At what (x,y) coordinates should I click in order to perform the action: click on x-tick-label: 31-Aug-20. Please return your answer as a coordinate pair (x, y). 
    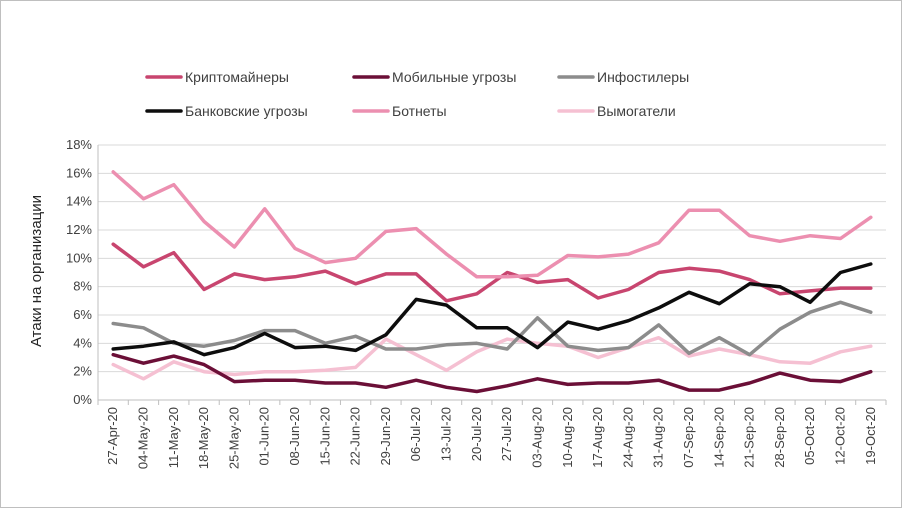
    Looking at the image, I should click on (658, 437).